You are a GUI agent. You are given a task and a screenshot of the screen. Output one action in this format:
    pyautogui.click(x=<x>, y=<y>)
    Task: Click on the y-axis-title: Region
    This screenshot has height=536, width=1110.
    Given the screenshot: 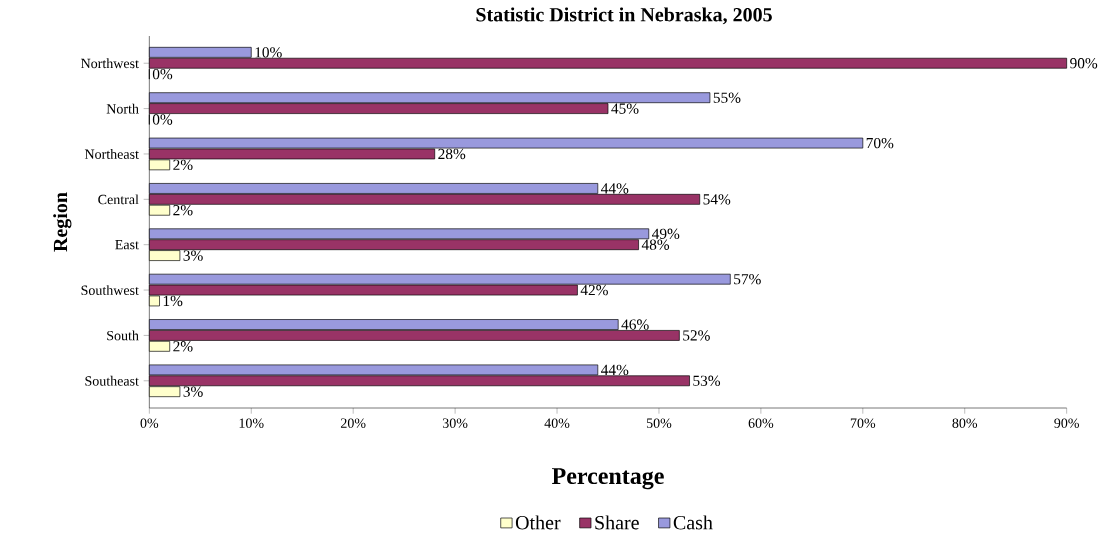 What is the action you would take?
    pyautogui.click(x=62, y=222)
    